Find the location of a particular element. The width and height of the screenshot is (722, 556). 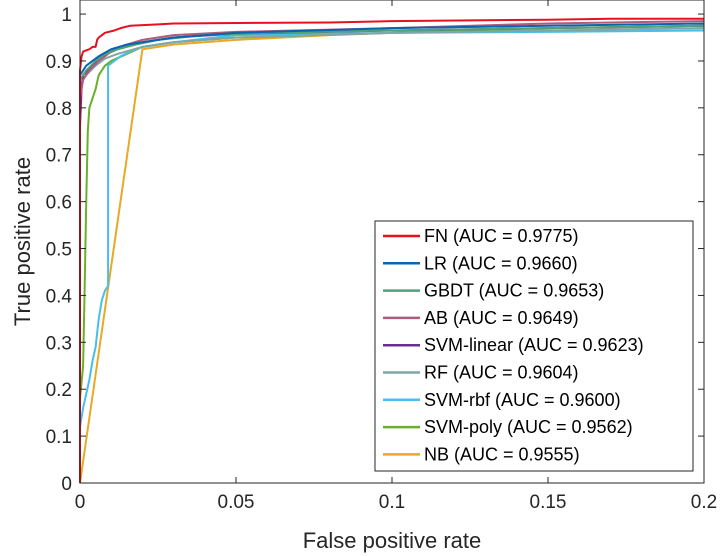

y-tick-label-5: 0.5 is located at coordinates (59, 250).